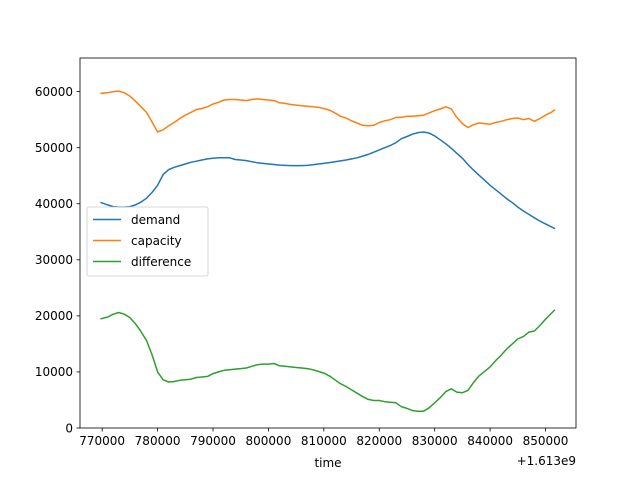  I want to click on y-tick-label: 40000, so click(54, 204).